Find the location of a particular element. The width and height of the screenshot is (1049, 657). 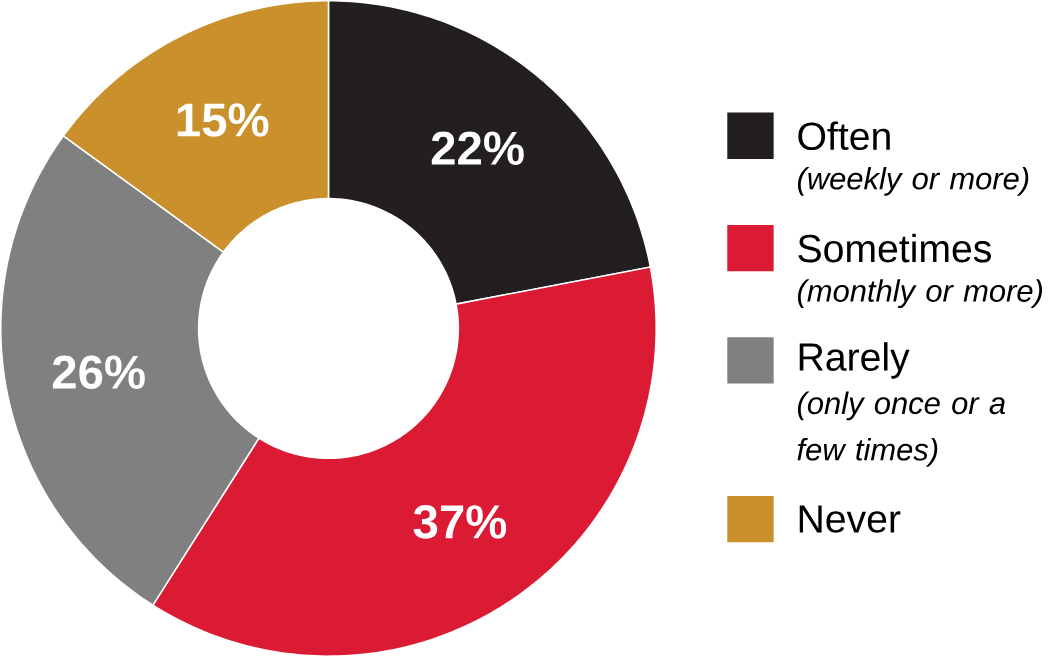

data-label: 37% is located at coordinates (460, 522).